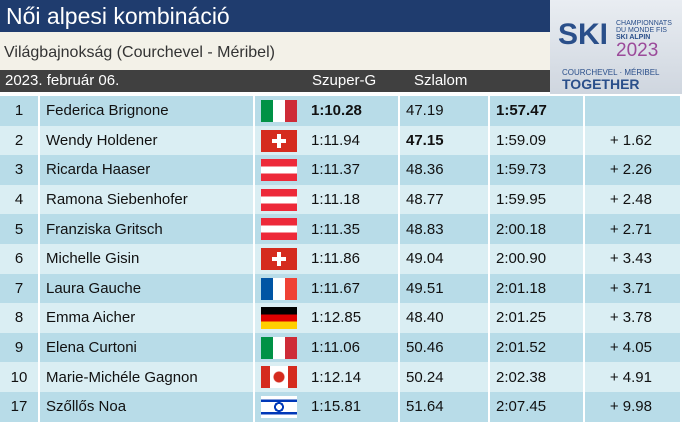 This screenshot has width=682, height=422. I want to click on table-cell: 9, so click(20, 347).